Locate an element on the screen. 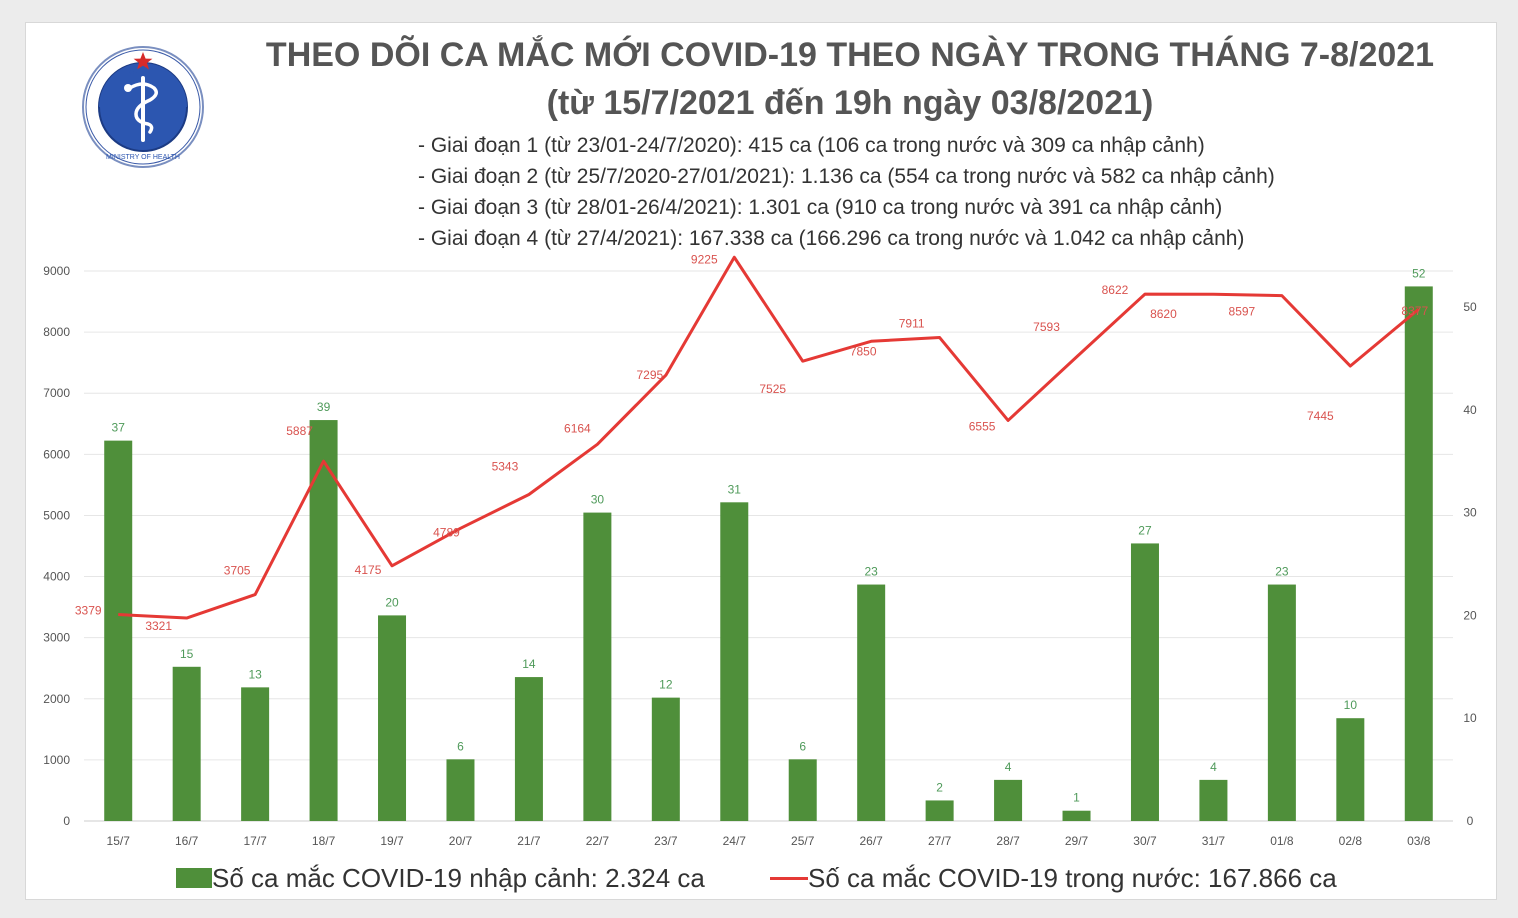  bar-label: 39 is located at coordinates (324, 407).